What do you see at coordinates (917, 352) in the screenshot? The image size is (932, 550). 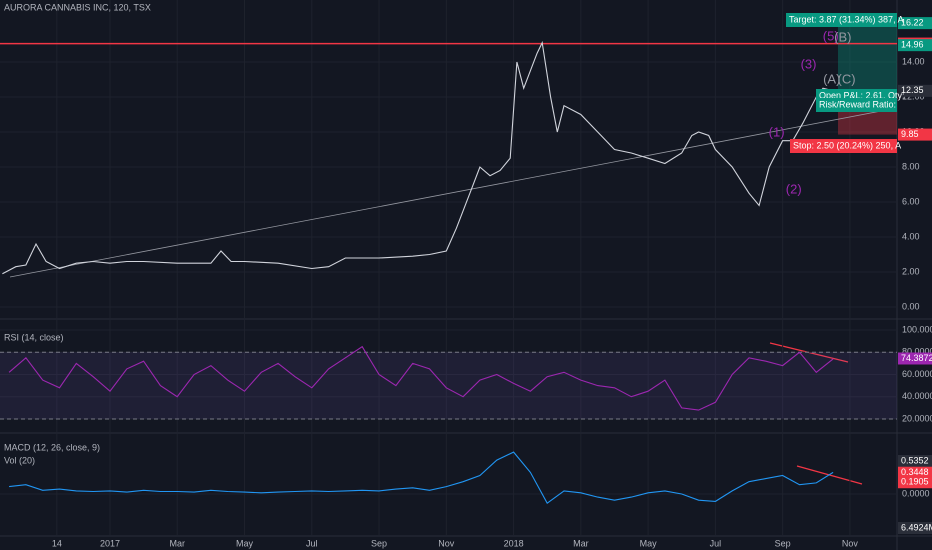 I see `y-tick-label: 80.0000` at bounding box center [917, 352].